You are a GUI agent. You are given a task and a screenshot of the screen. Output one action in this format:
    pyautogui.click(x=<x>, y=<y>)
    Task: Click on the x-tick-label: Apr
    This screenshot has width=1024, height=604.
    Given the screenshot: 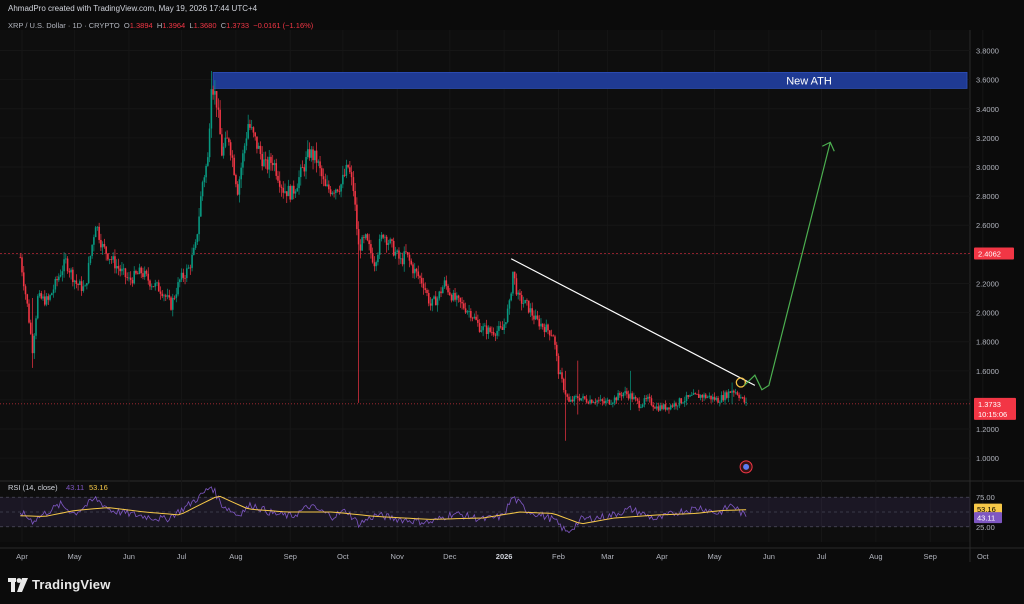 What is the action you would take?
    pyautogui.click(x=662, y=556)
    